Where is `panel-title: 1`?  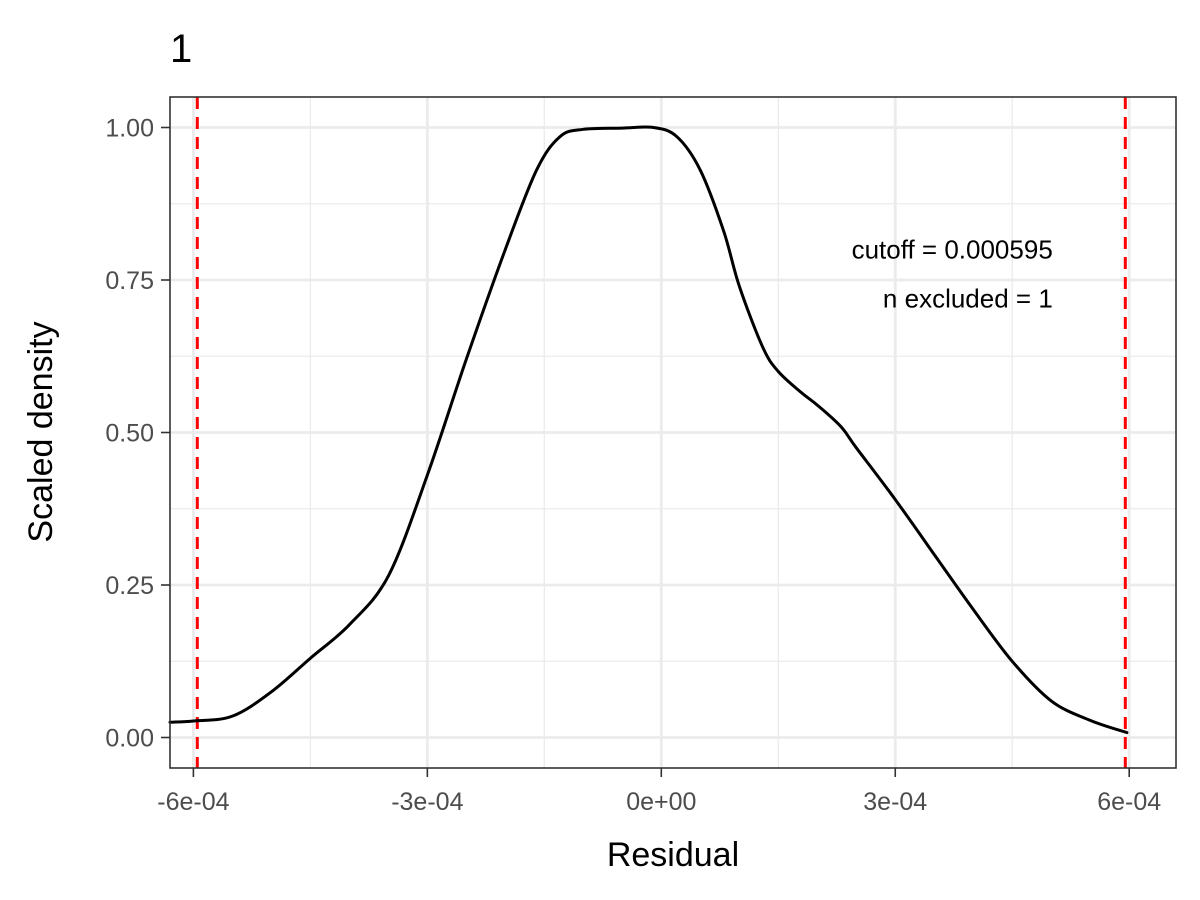 panel-title: 1 is located at coordinates (181, 49).